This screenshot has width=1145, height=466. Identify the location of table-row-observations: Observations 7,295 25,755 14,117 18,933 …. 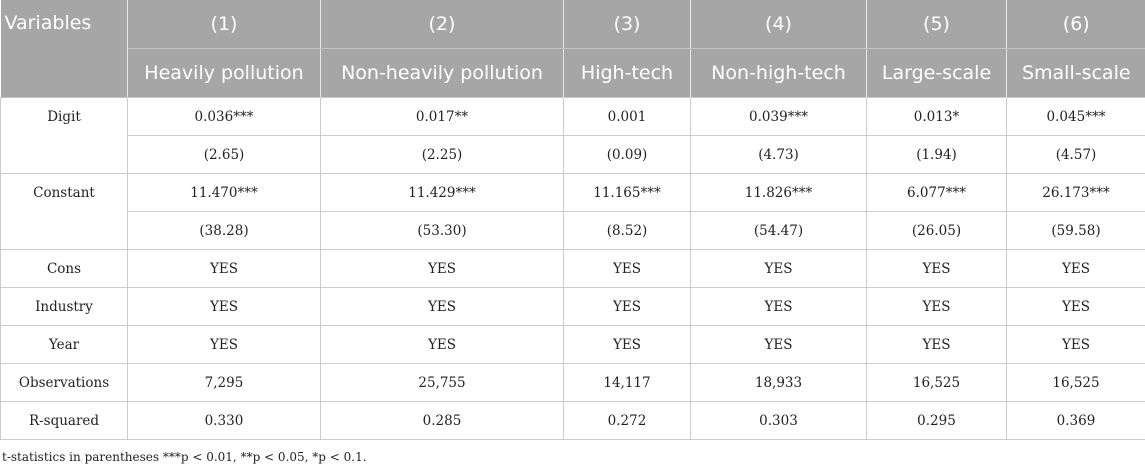
(572, 382).